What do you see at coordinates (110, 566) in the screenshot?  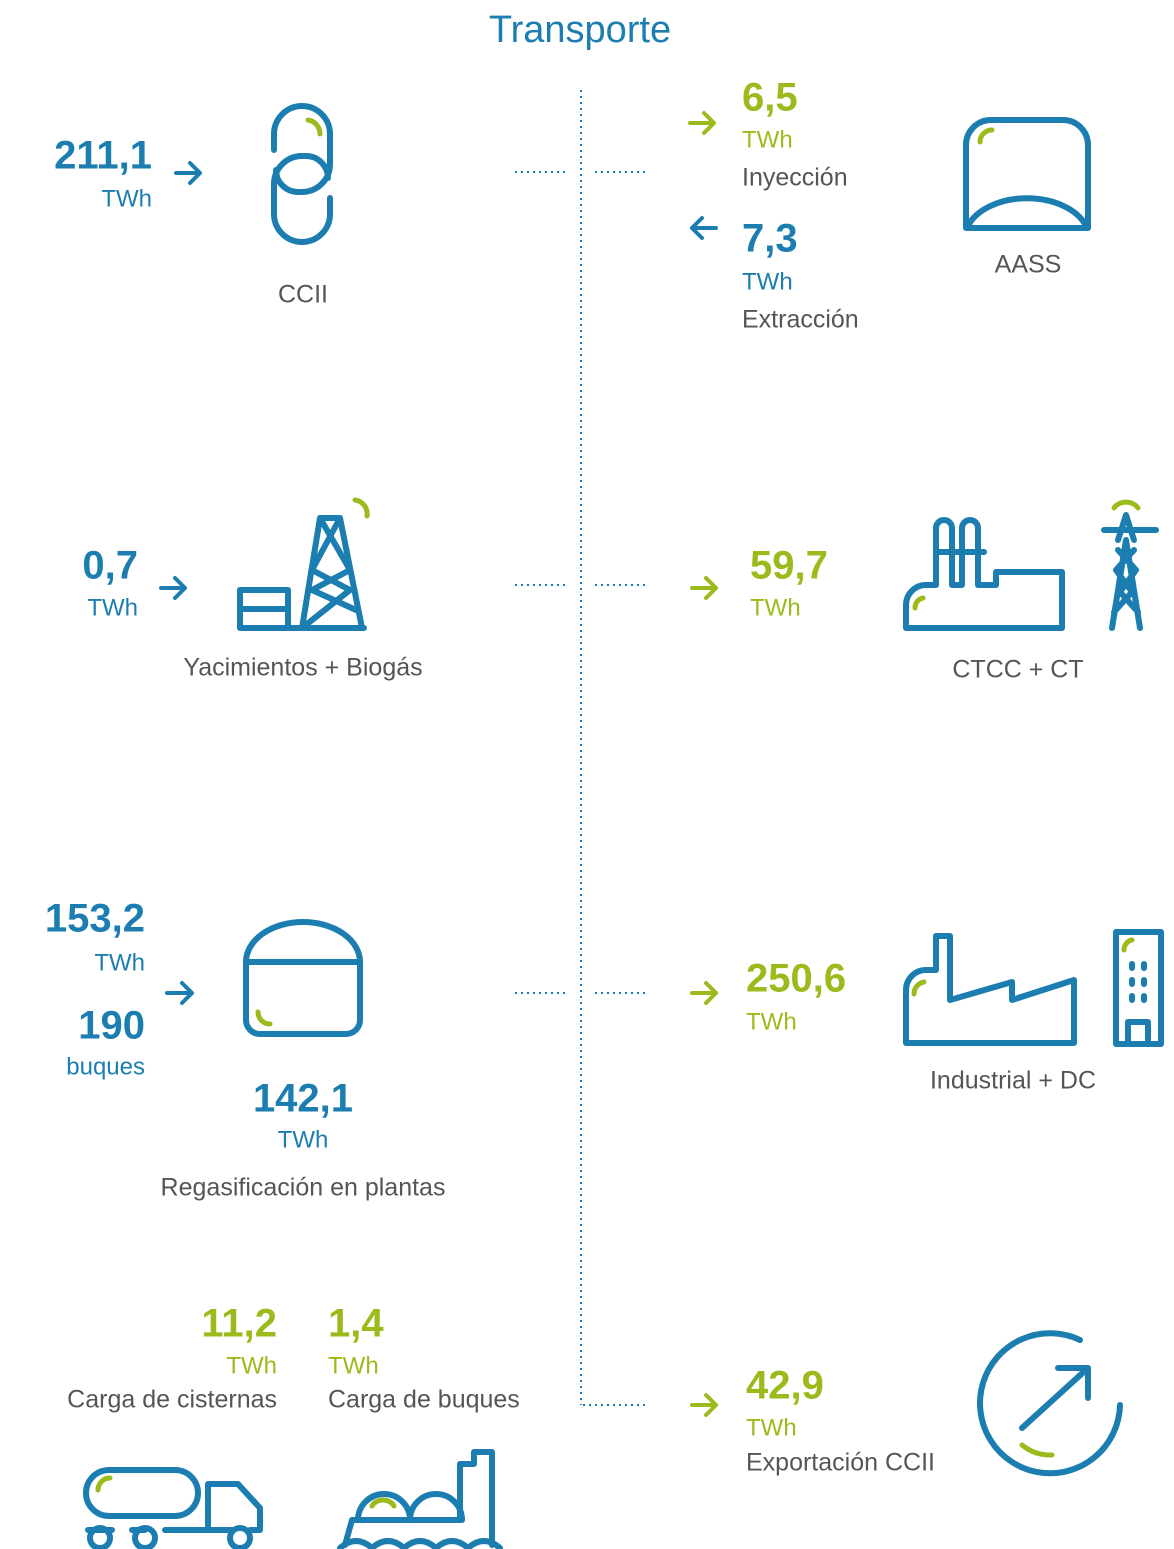 I see `value: 0,7` at bounding box center [110, 566].